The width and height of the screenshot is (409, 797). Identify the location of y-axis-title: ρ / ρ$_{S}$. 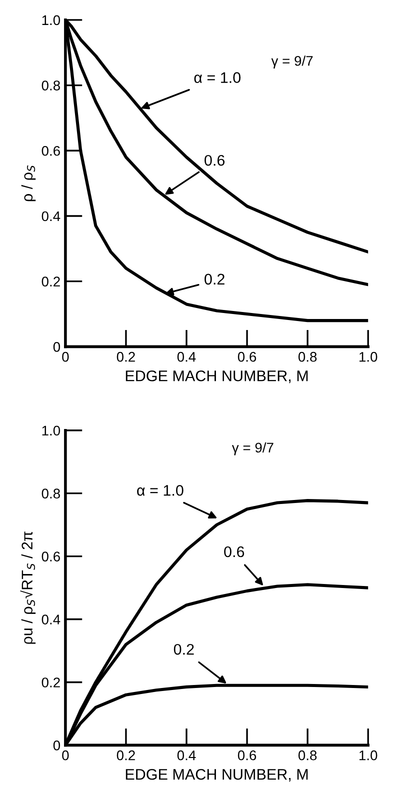
(28, 183).